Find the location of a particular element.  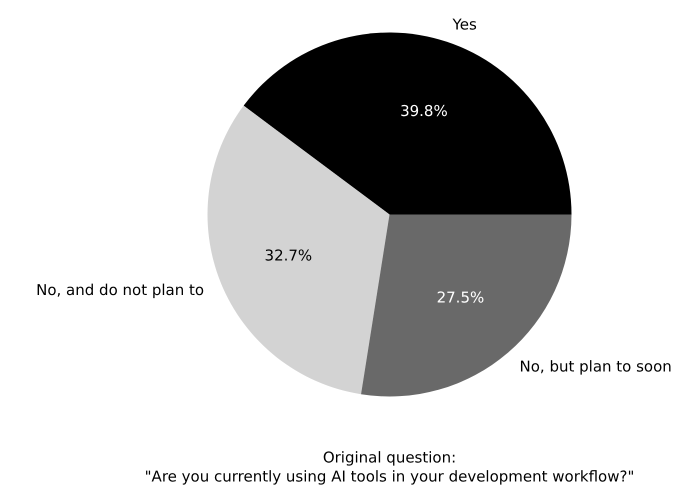

slice-label: No, but plan to soon is located at coordinates (596, 367).